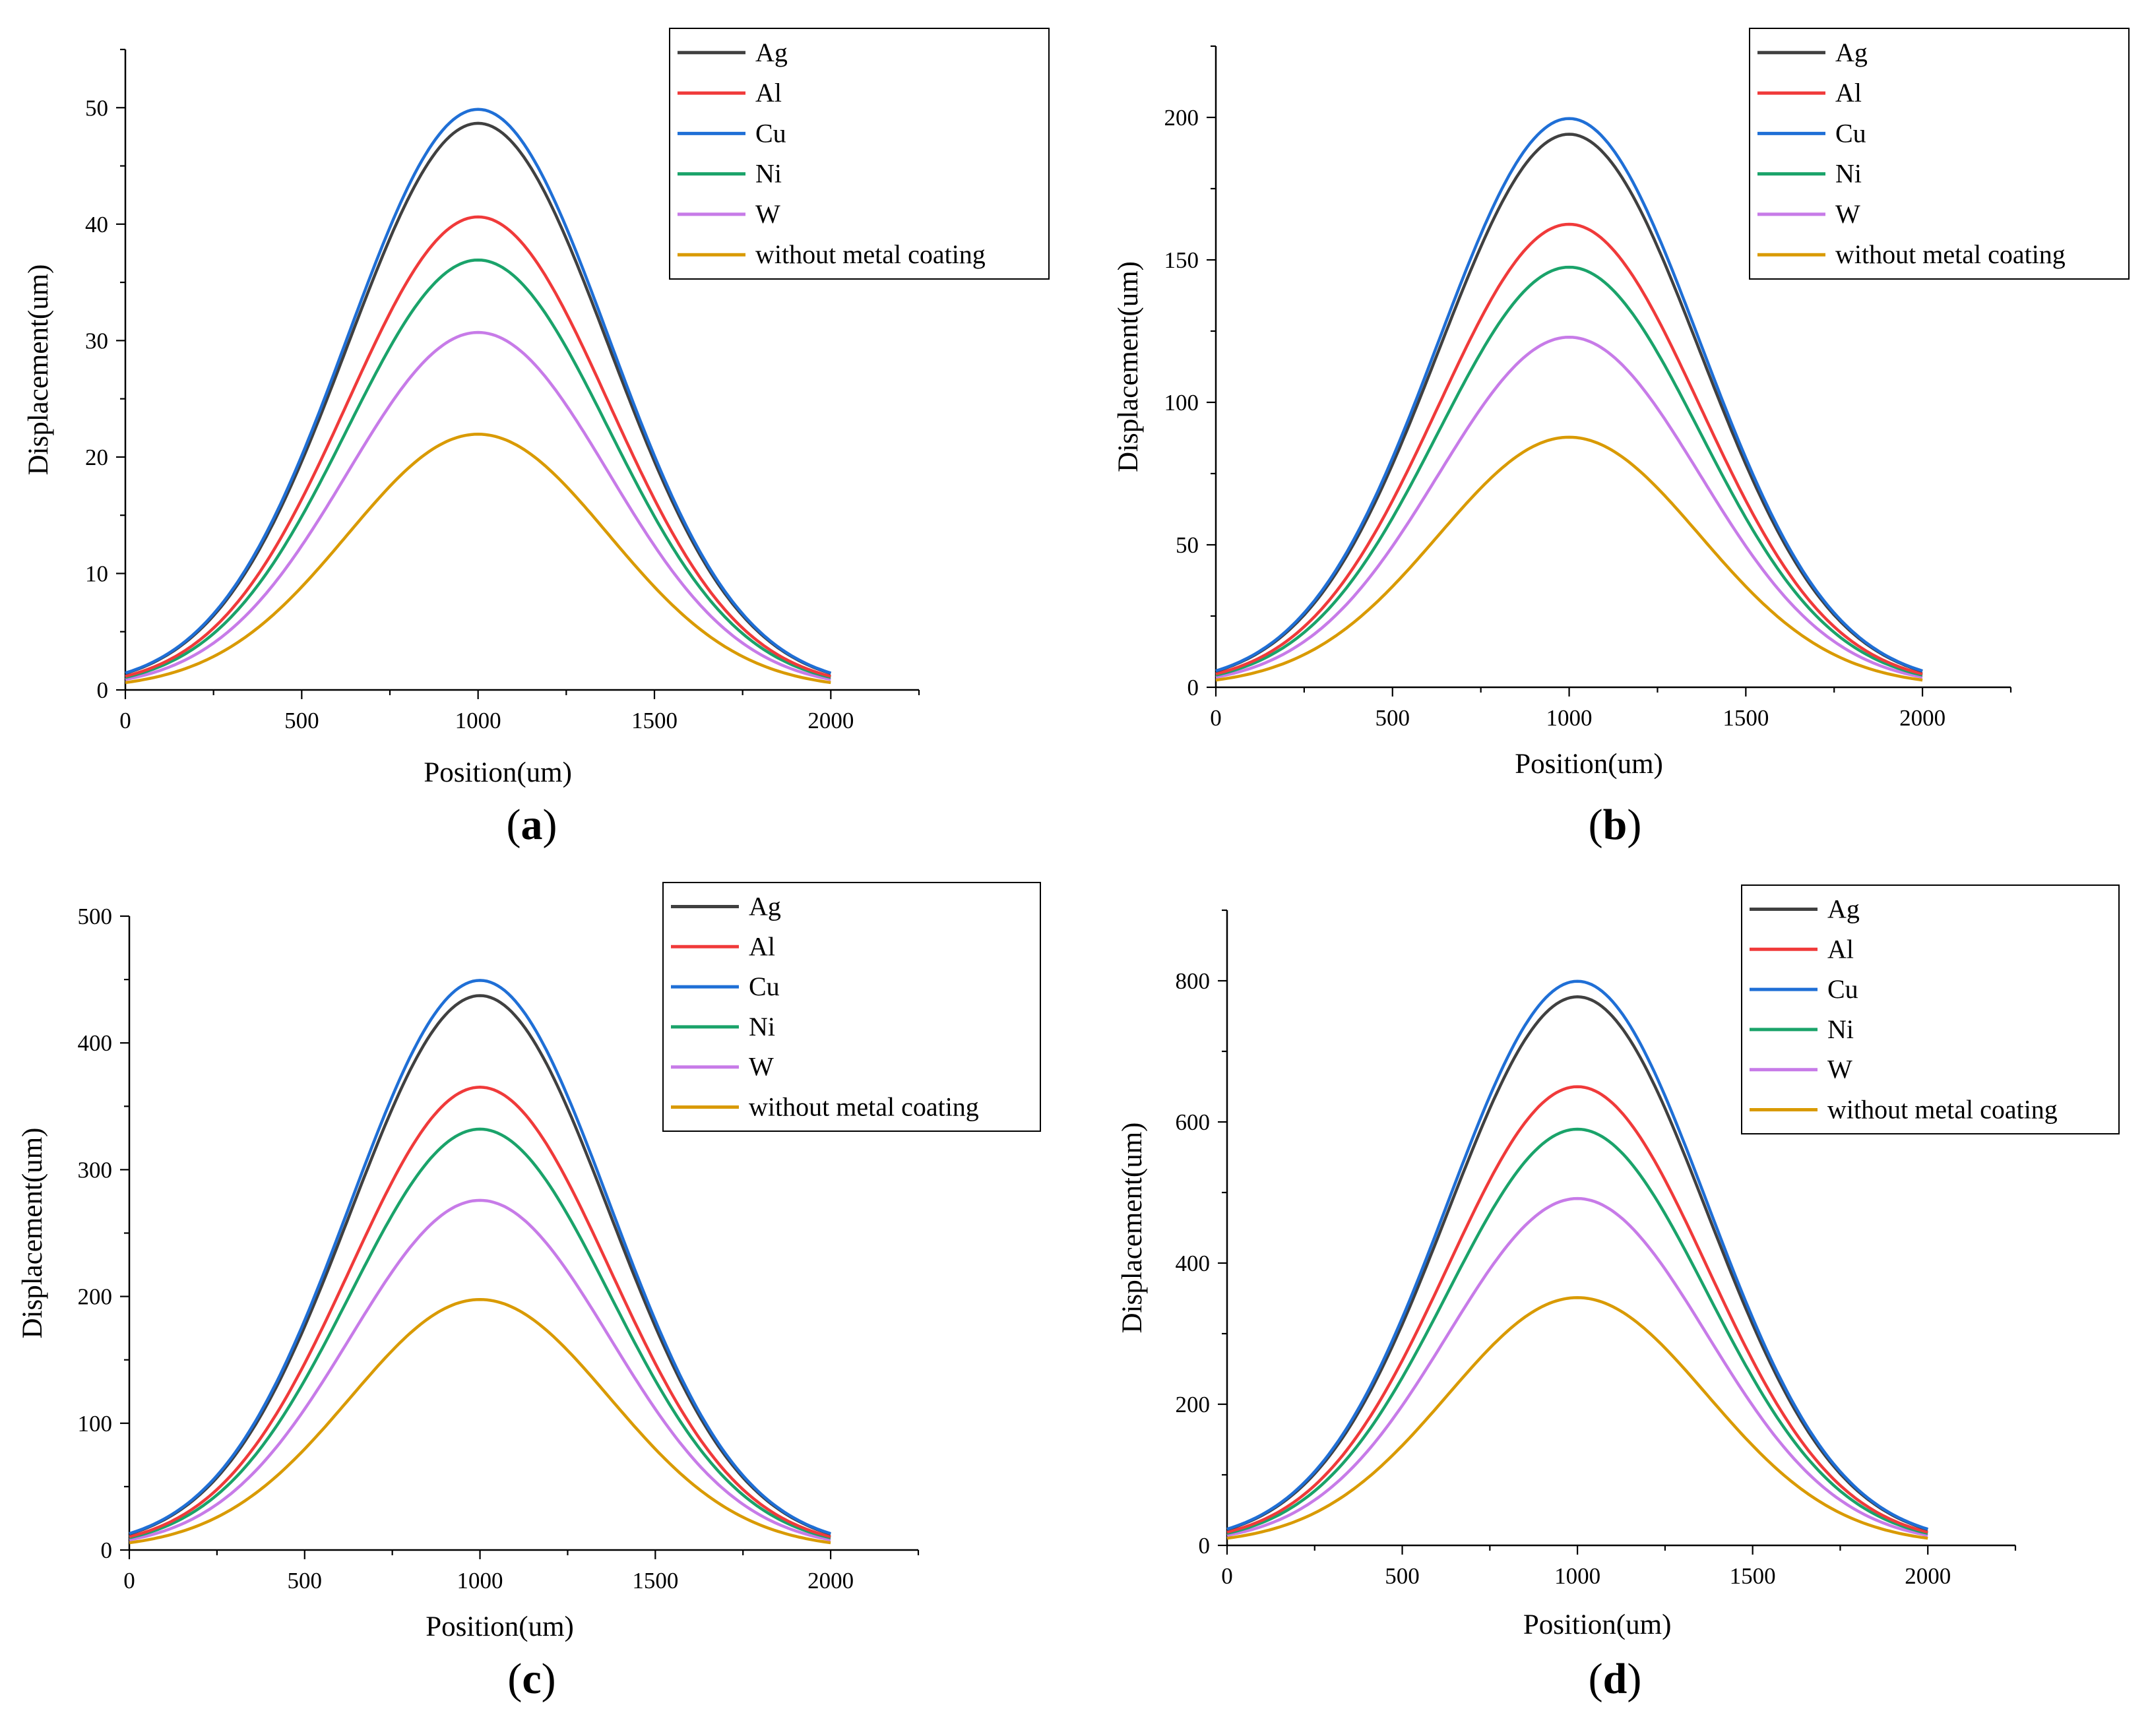 The width and height of the screenshot is (2150, 1736). What do you see at coordinates (96, 224) in the screenshot?
I see `y-tick-label: 40` at bounding box center [96, 224].